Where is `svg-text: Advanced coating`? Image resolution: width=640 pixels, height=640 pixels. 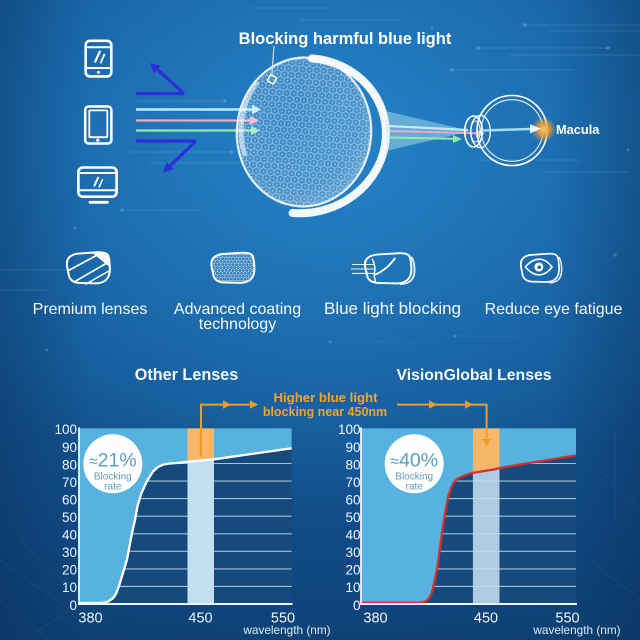
svg-text: Advanced coating is located at coordinates (237, 309).